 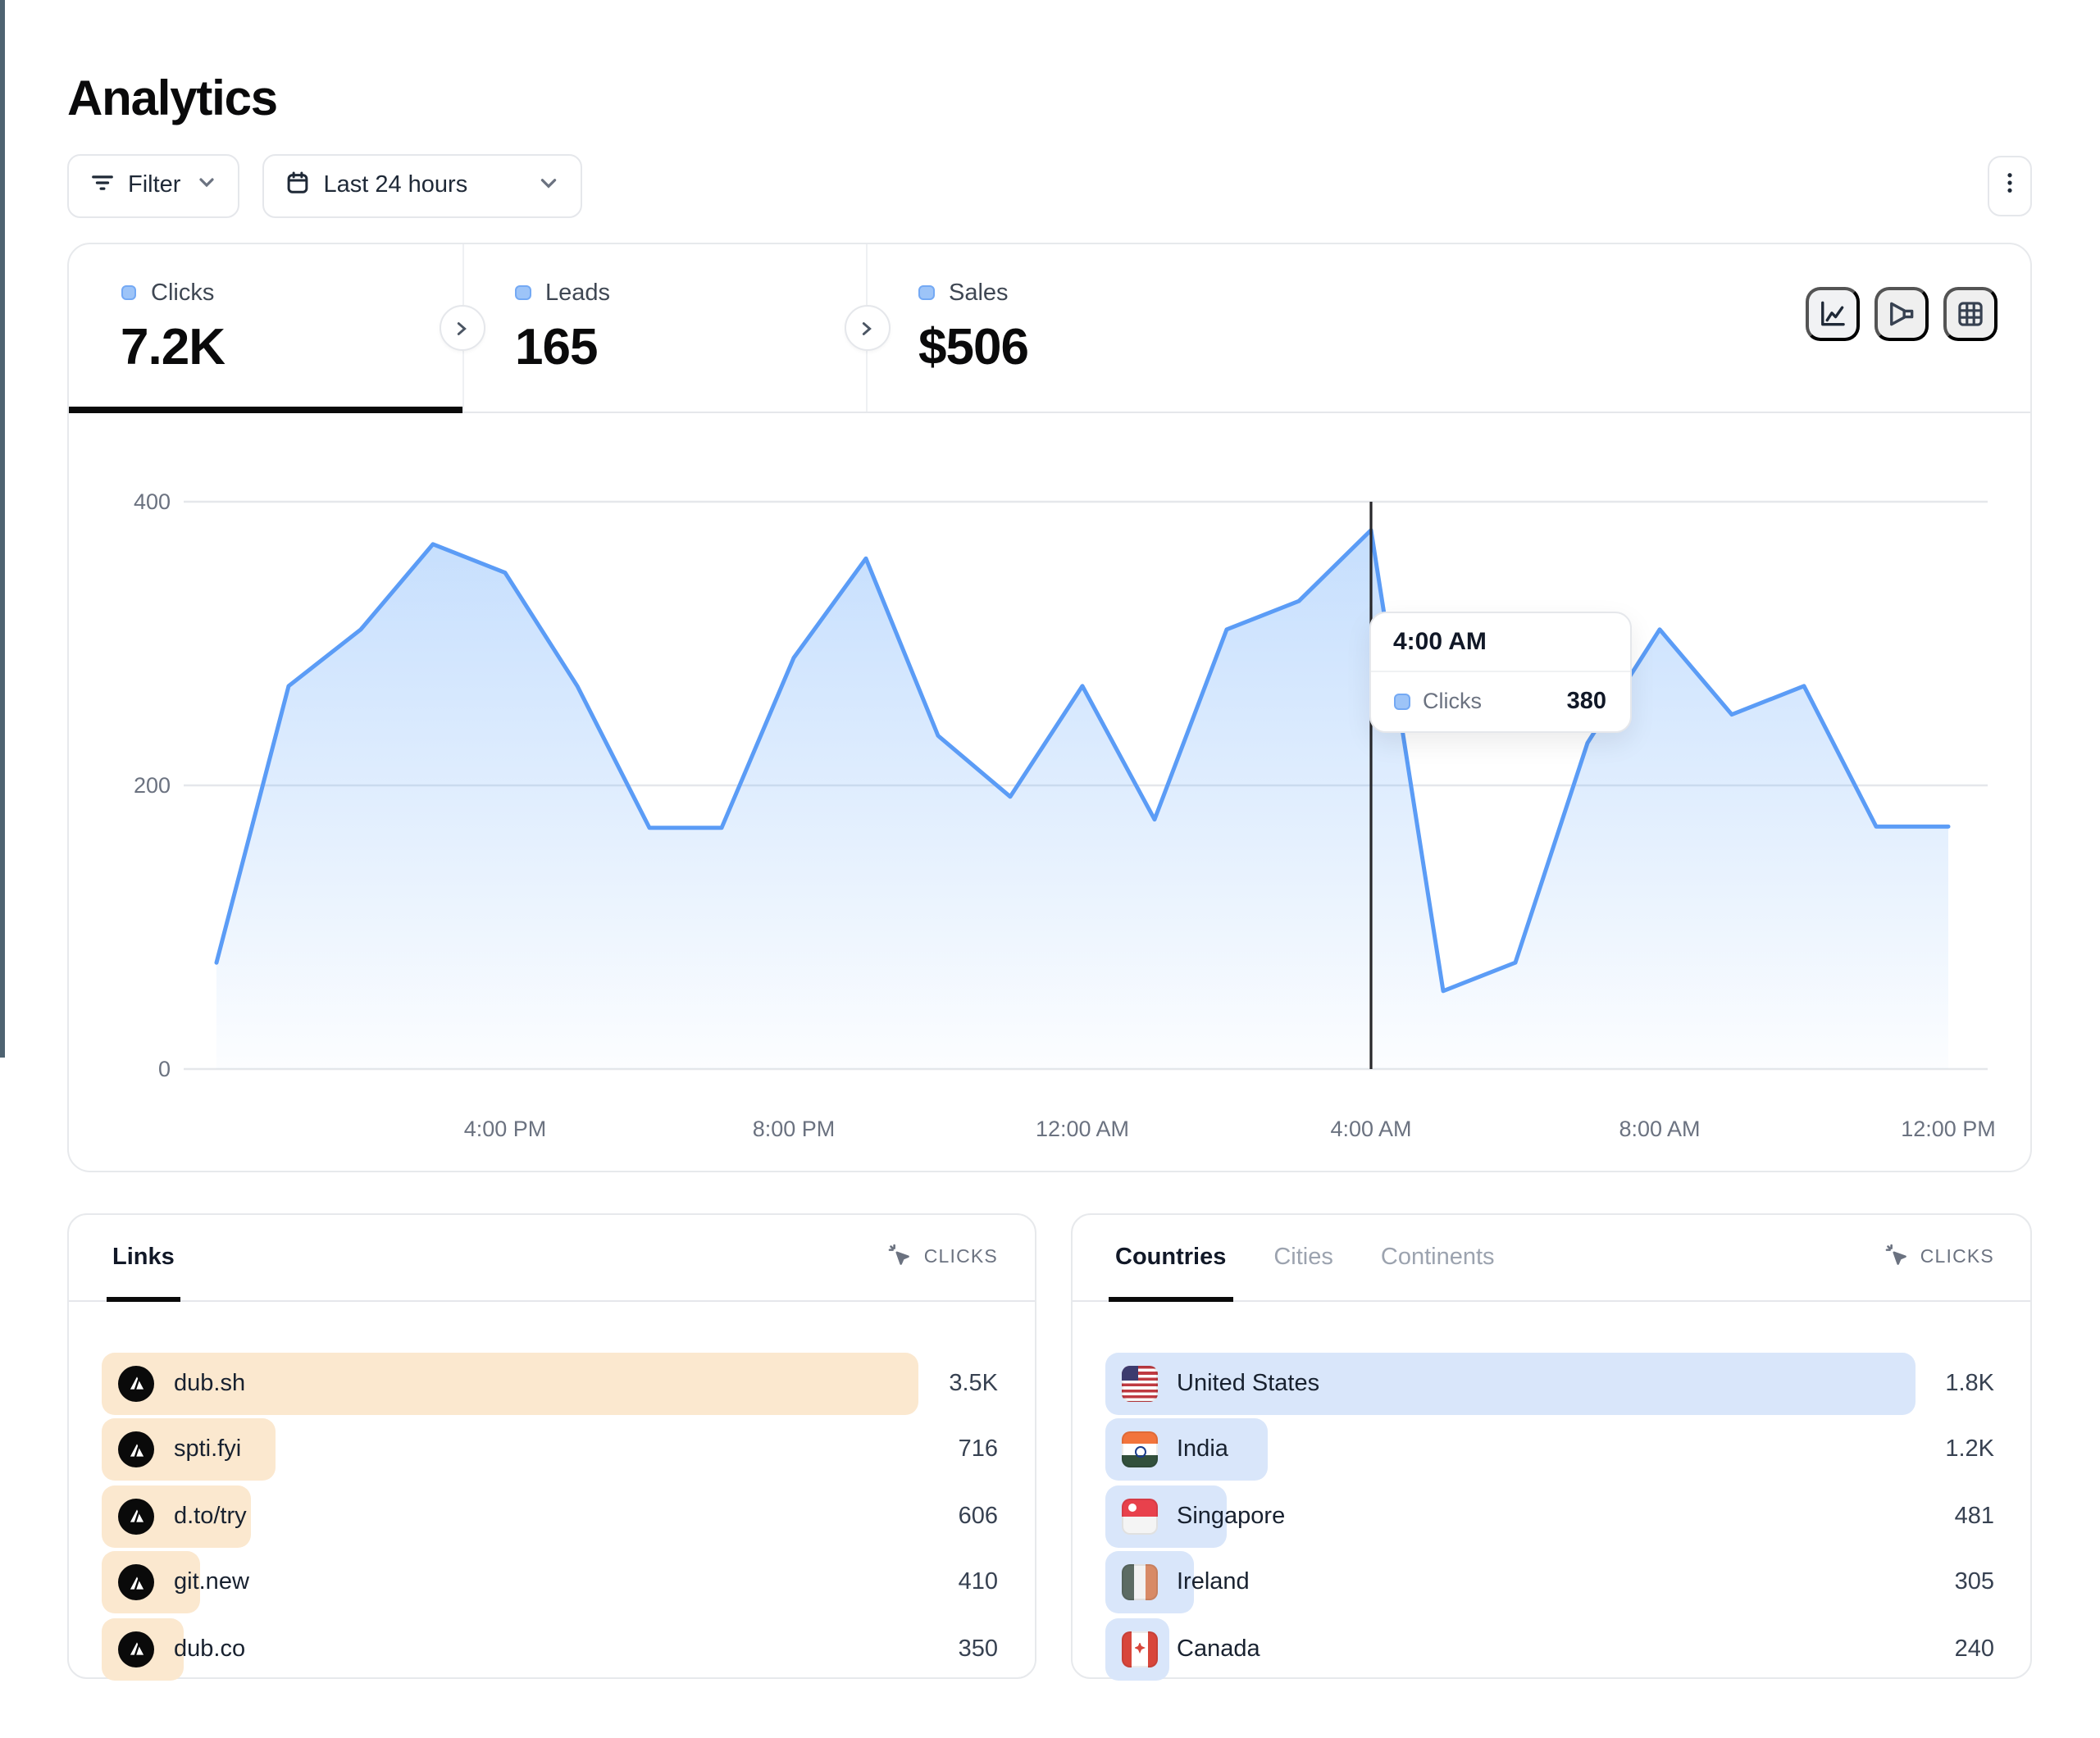 What do you see at coordinates (1974, 1649) in the screenshot?
I see `row-value: 240` at bounding box center [1974, 1649].